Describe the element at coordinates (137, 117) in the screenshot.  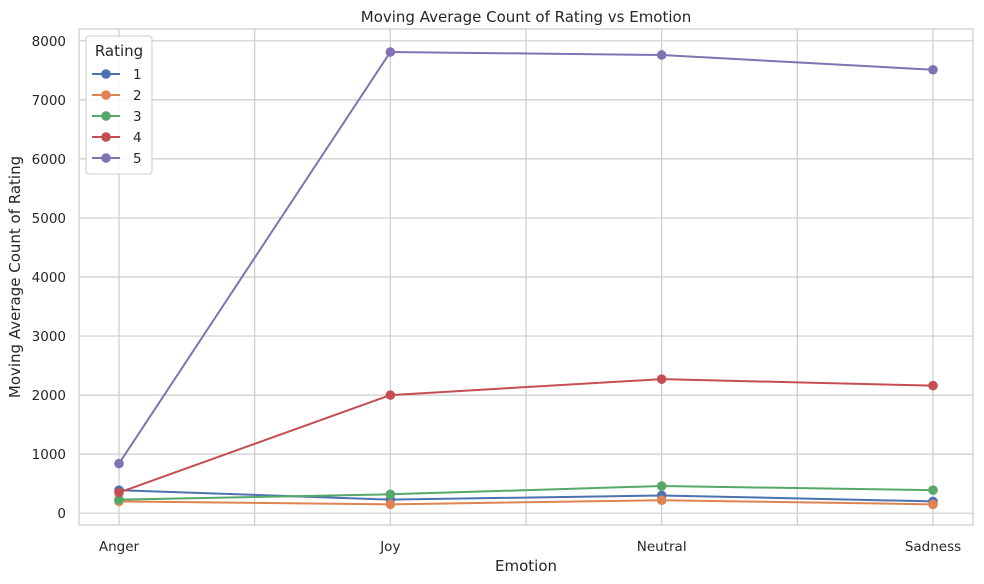
I see `legend-label: 3` at that location.